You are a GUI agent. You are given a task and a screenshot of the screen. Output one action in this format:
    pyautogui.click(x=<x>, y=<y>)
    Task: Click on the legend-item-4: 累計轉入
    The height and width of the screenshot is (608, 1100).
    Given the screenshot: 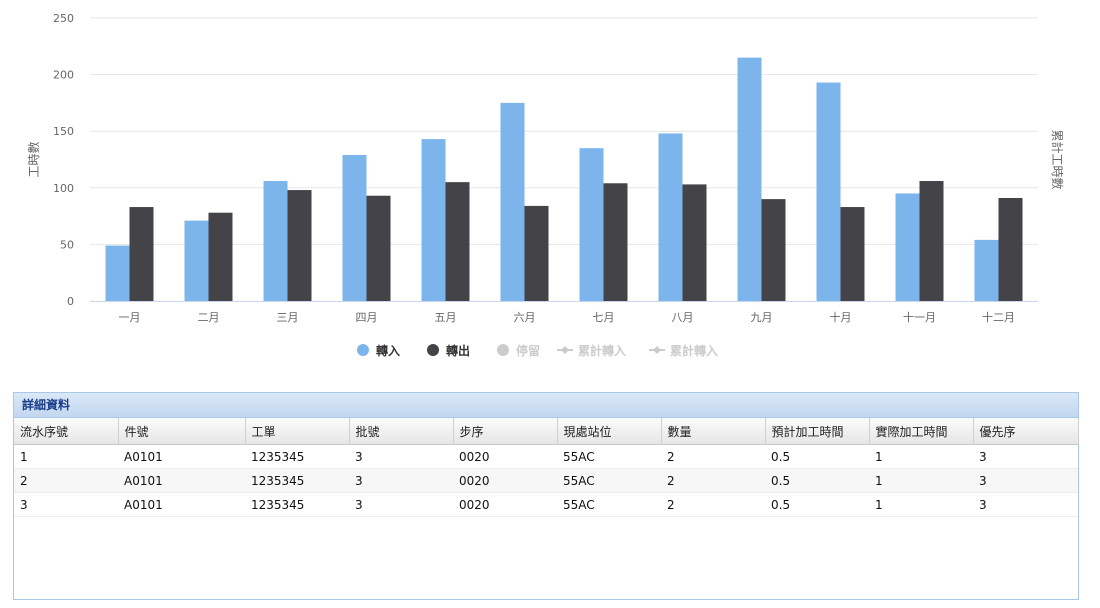 What is the action you would take?
    pyautogui.click(x=591, y=350)
    